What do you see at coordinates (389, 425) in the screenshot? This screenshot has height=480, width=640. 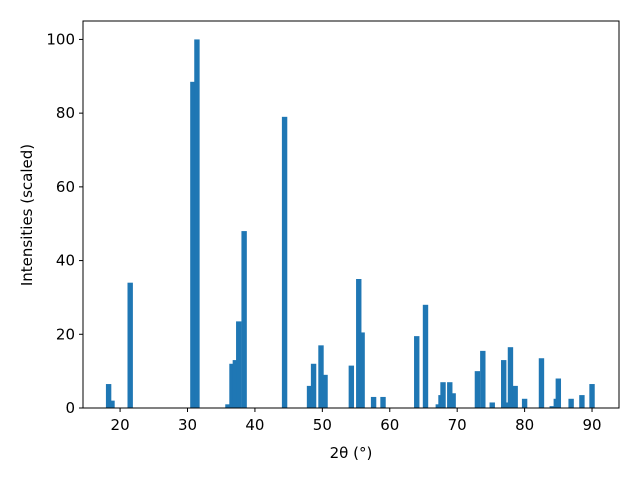 I see `x-tick-label: 60` at bounding box center [389, 425].